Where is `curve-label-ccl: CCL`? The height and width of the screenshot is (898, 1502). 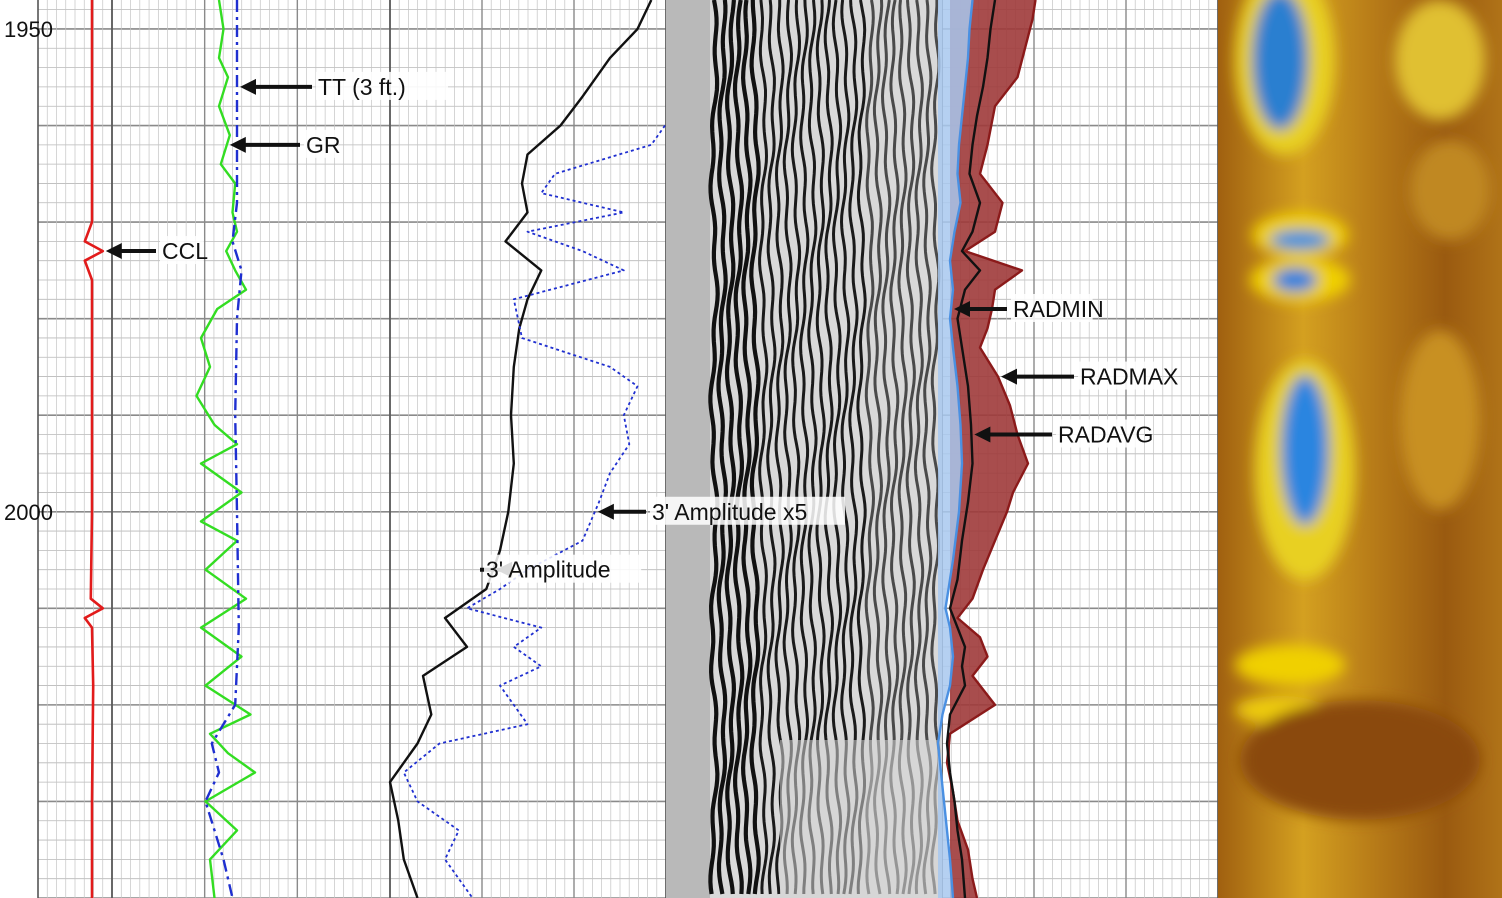 curve-label-ccl: CCL is located at coordinates (185, 251).